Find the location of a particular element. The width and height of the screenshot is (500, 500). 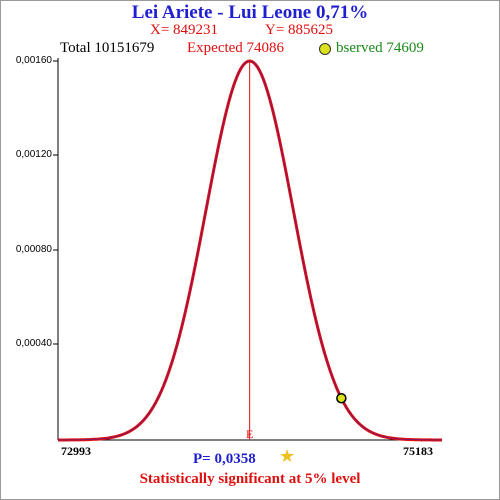

x-min-label: 72993 is located at coordinates (76, 451).